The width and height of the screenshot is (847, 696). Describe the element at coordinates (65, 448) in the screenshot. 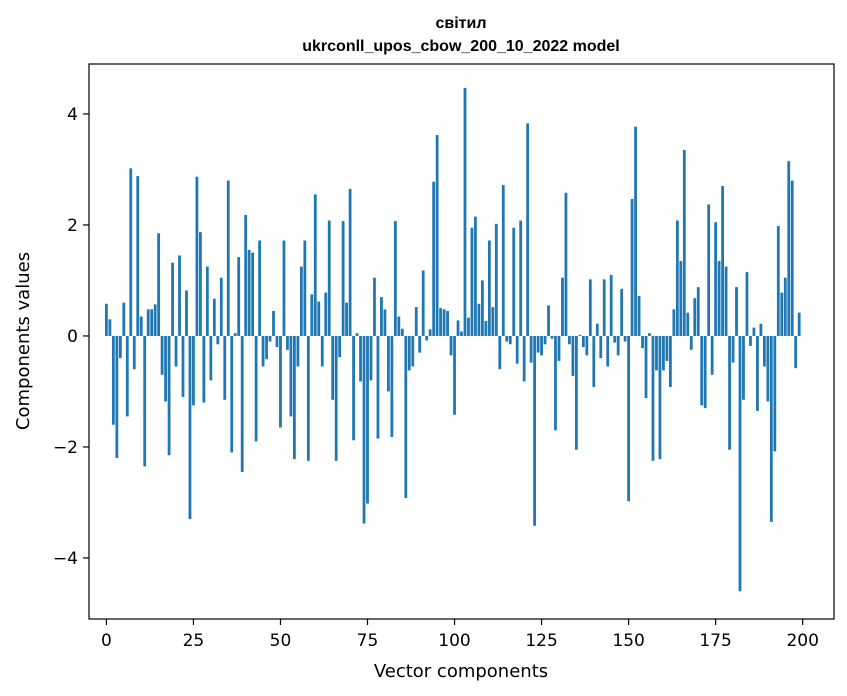

I see `y-tick-label: −2` at that location.